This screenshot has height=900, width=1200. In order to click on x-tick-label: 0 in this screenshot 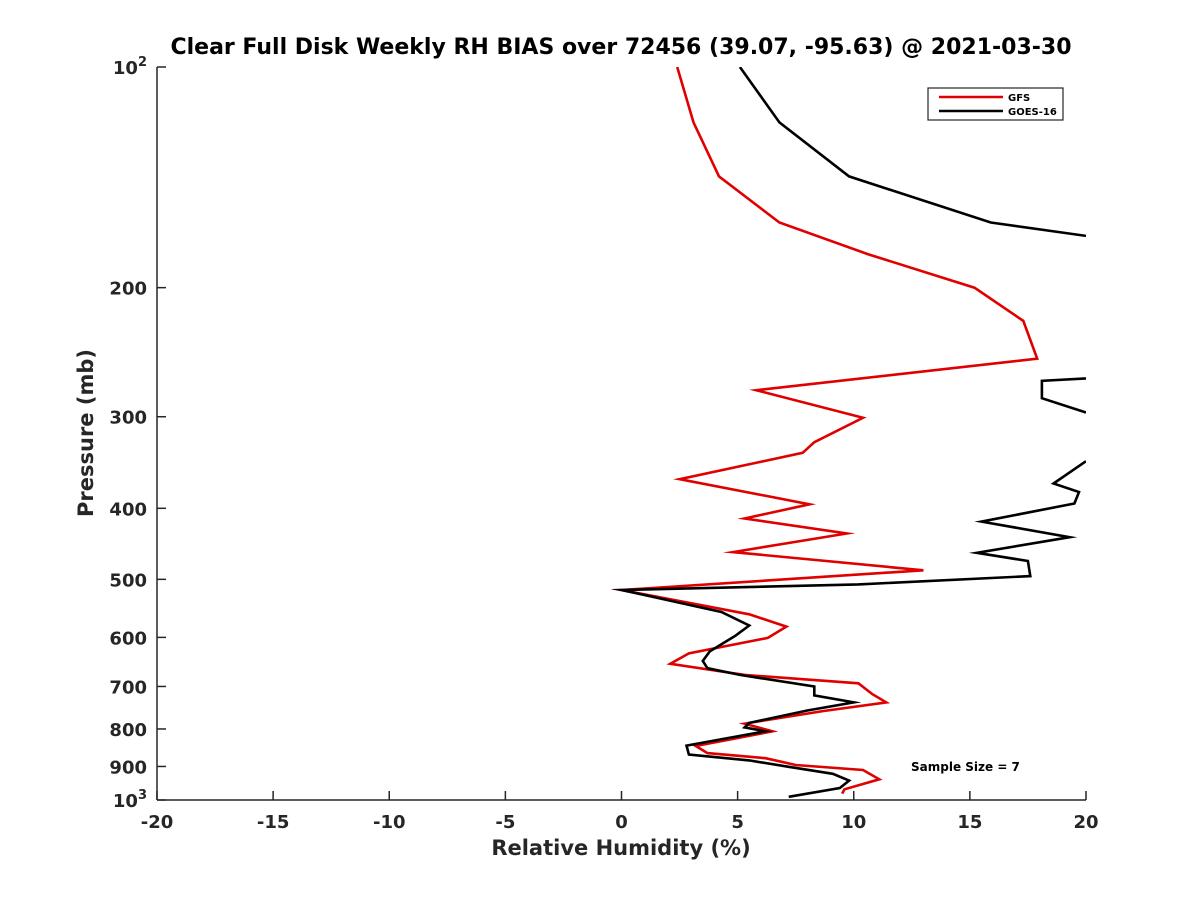, I will do `click(621, 822)`.